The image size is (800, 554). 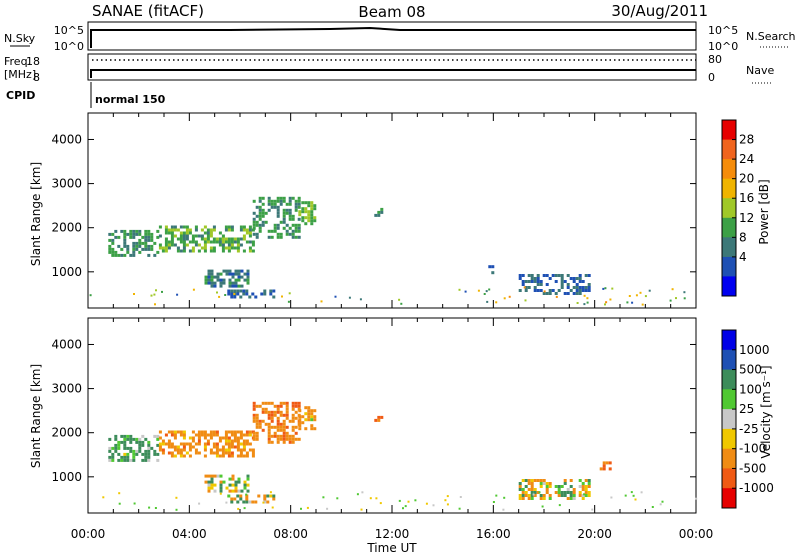 What do you see at coordinates (729, 208) in the screenshot?
I see `colorbar-frame` at bounding box center [729, 208].